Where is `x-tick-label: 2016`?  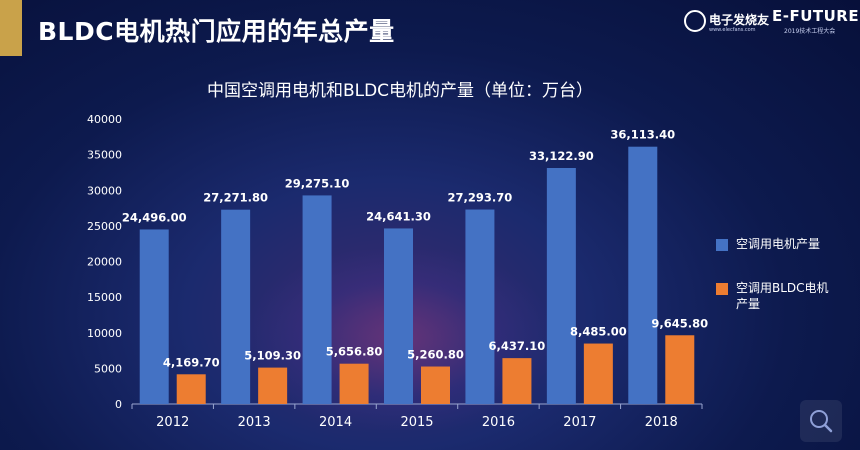 x-tick-label: 2016 is located at coordinates (498, 422).